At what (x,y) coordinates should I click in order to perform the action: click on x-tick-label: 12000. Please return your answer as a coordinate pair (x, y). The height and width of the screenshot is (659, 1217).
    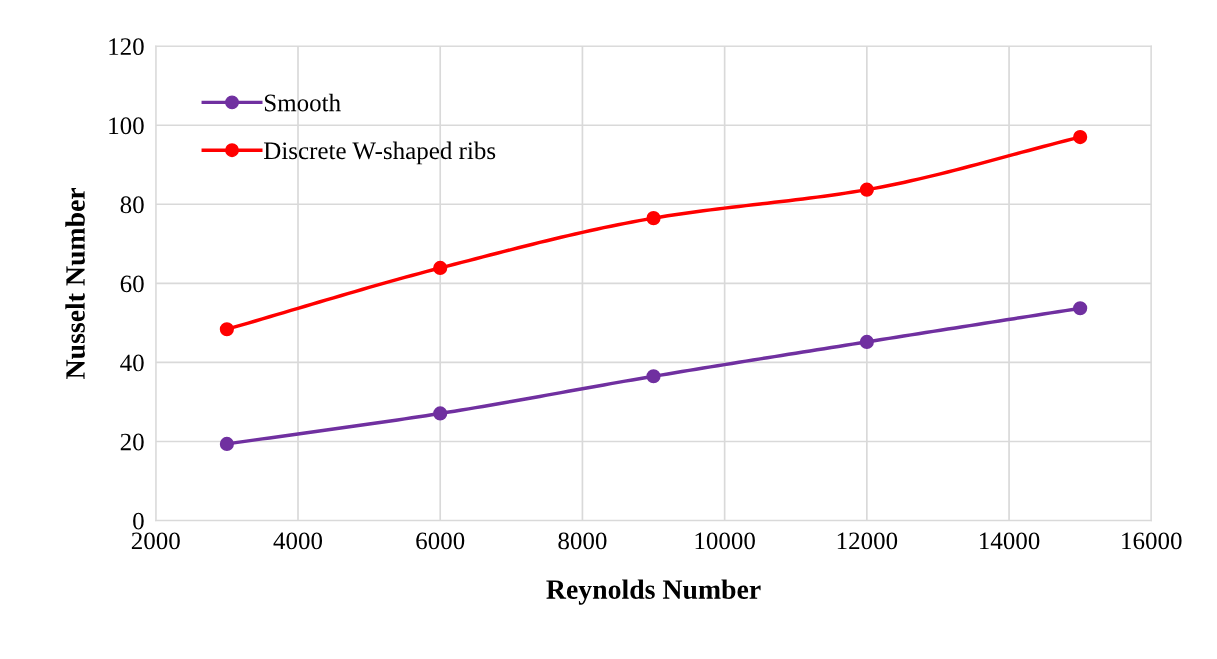
    Looking at the image, I should click on (867, 541).